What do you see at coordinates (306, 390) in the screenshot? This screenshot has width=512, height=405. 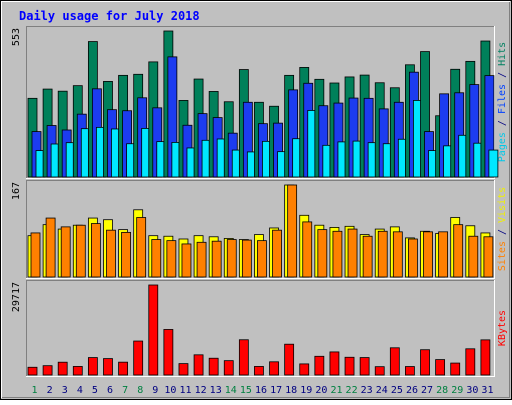 I see `day-label-19: 19` at bounding box center [306, 390].